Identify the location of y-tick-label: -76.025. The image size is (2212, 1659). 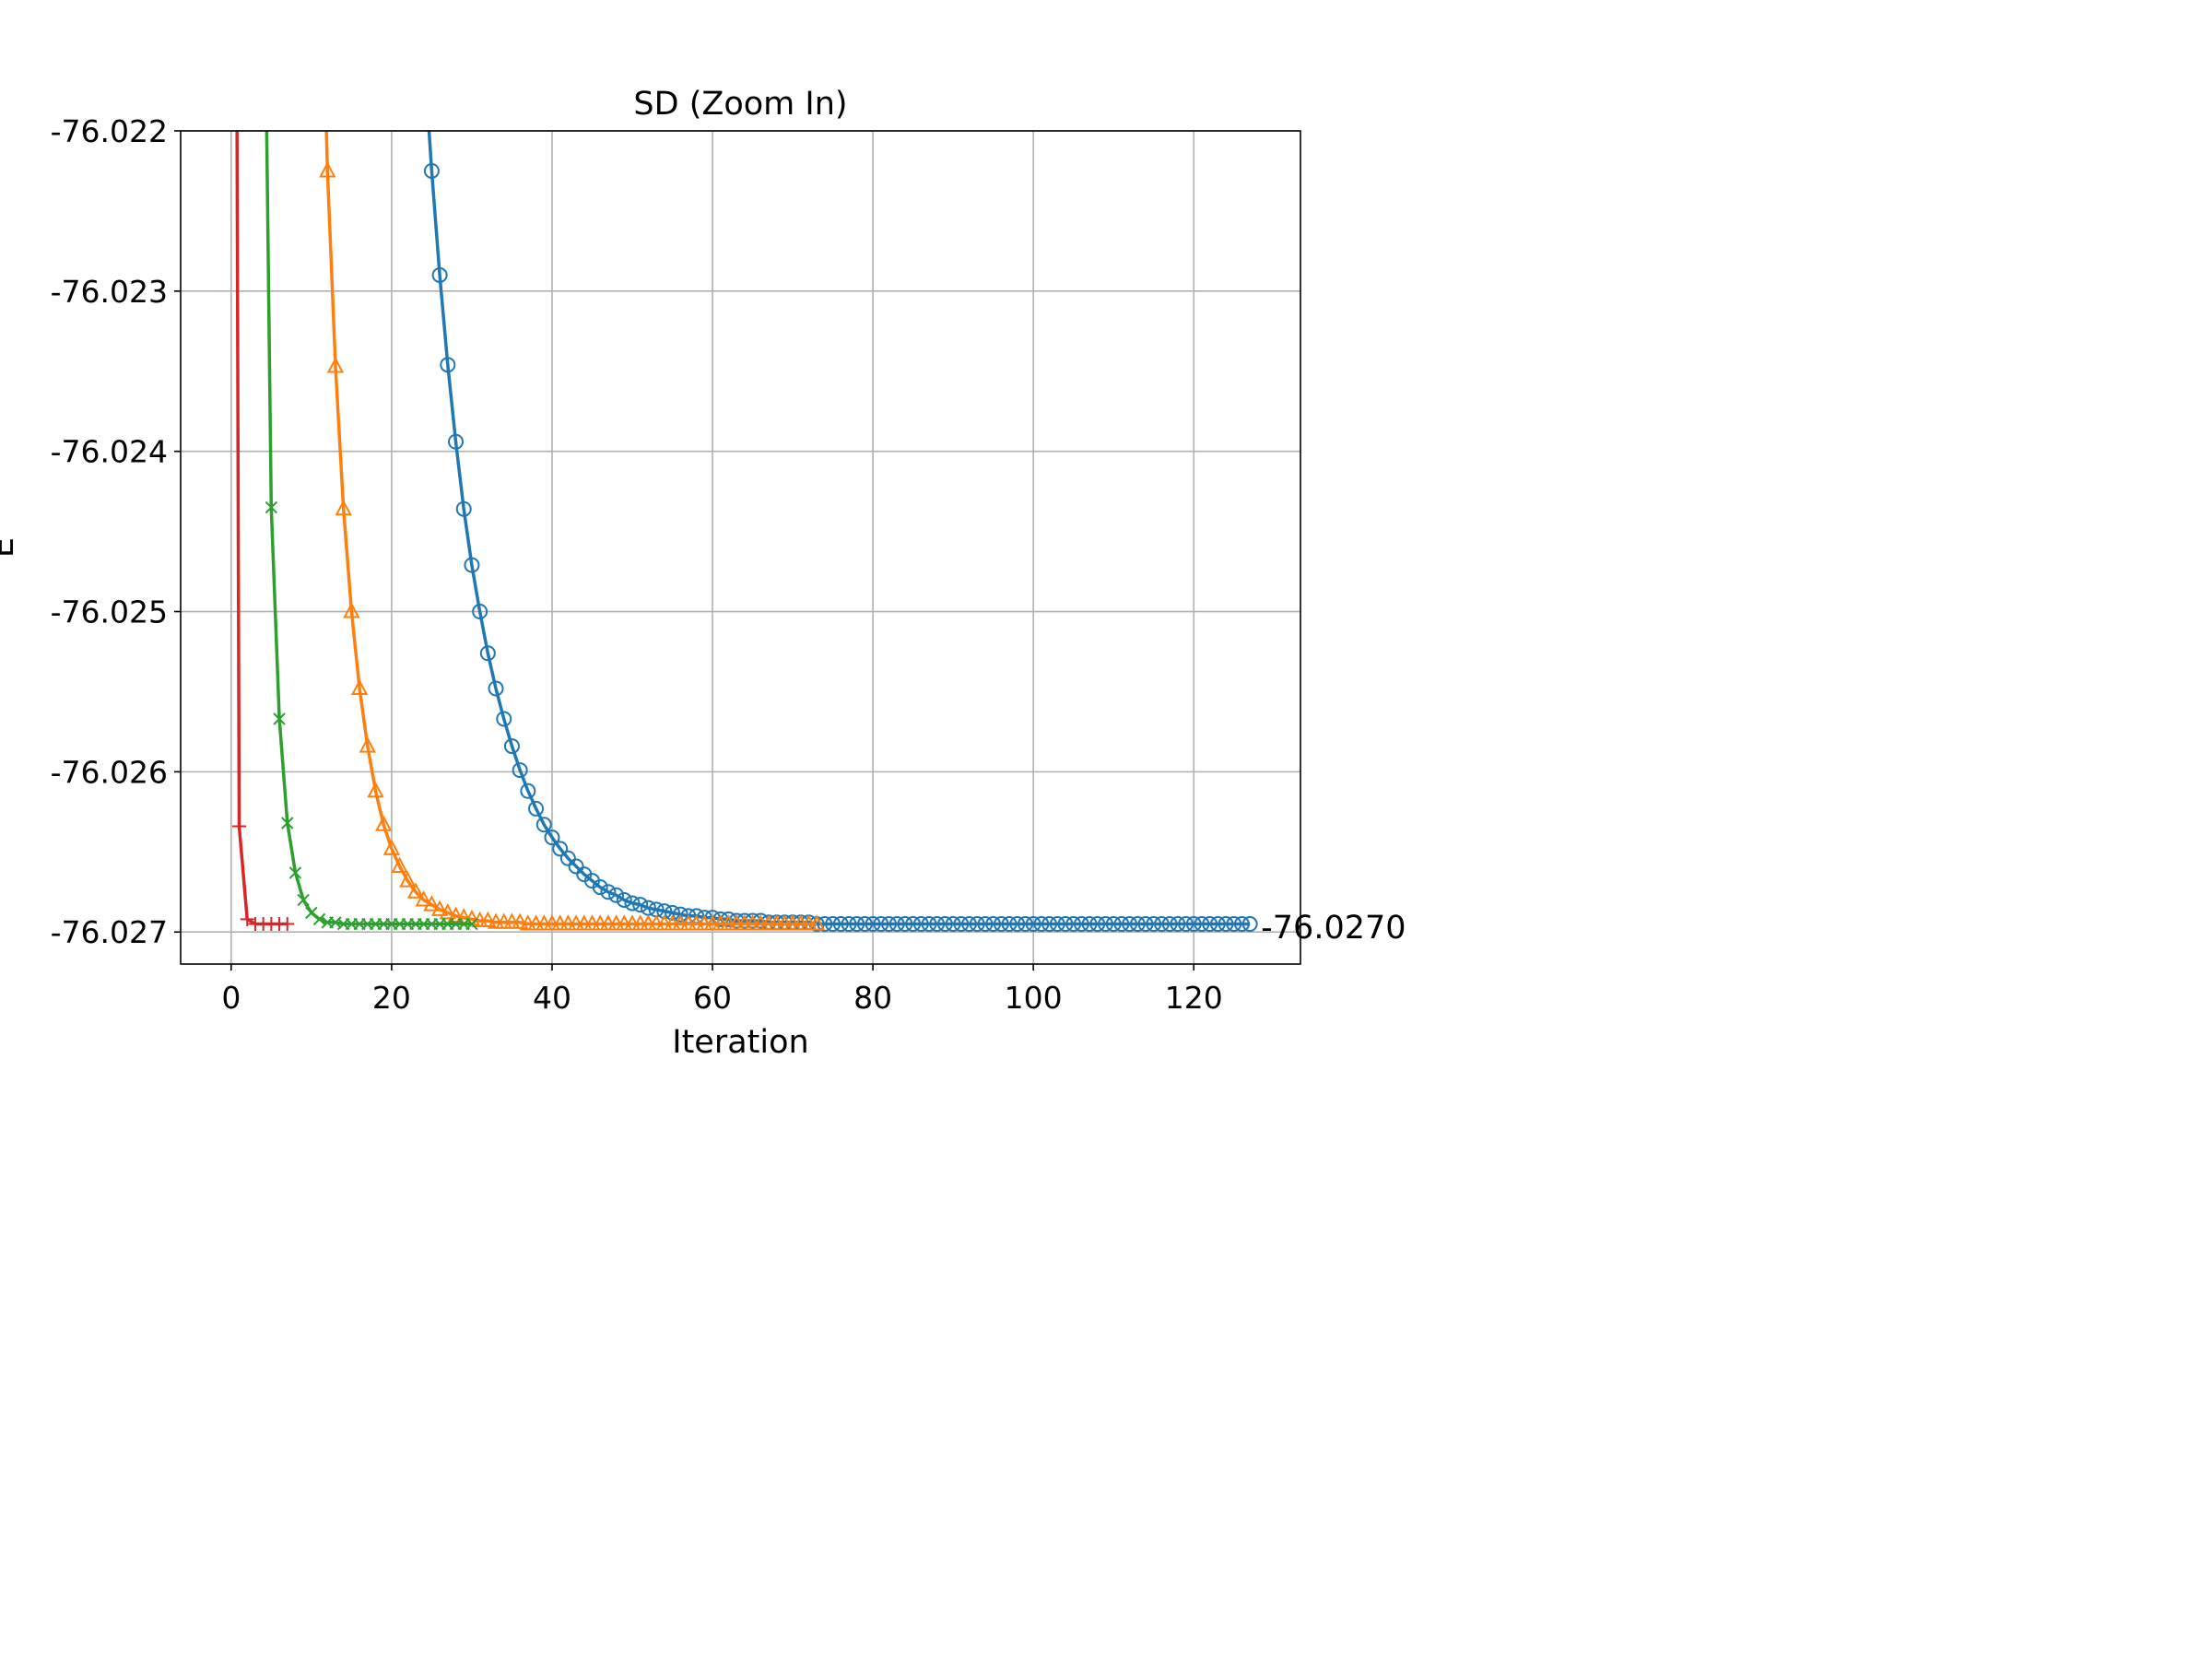
(109, 612).